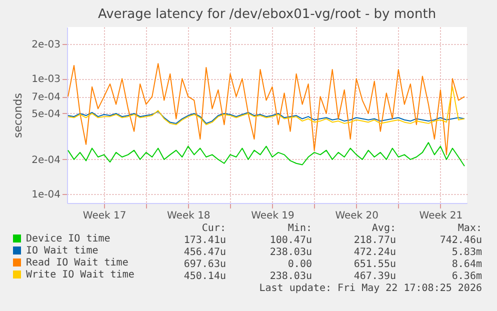  I want to click on text: Avg:, so click(384, 228).